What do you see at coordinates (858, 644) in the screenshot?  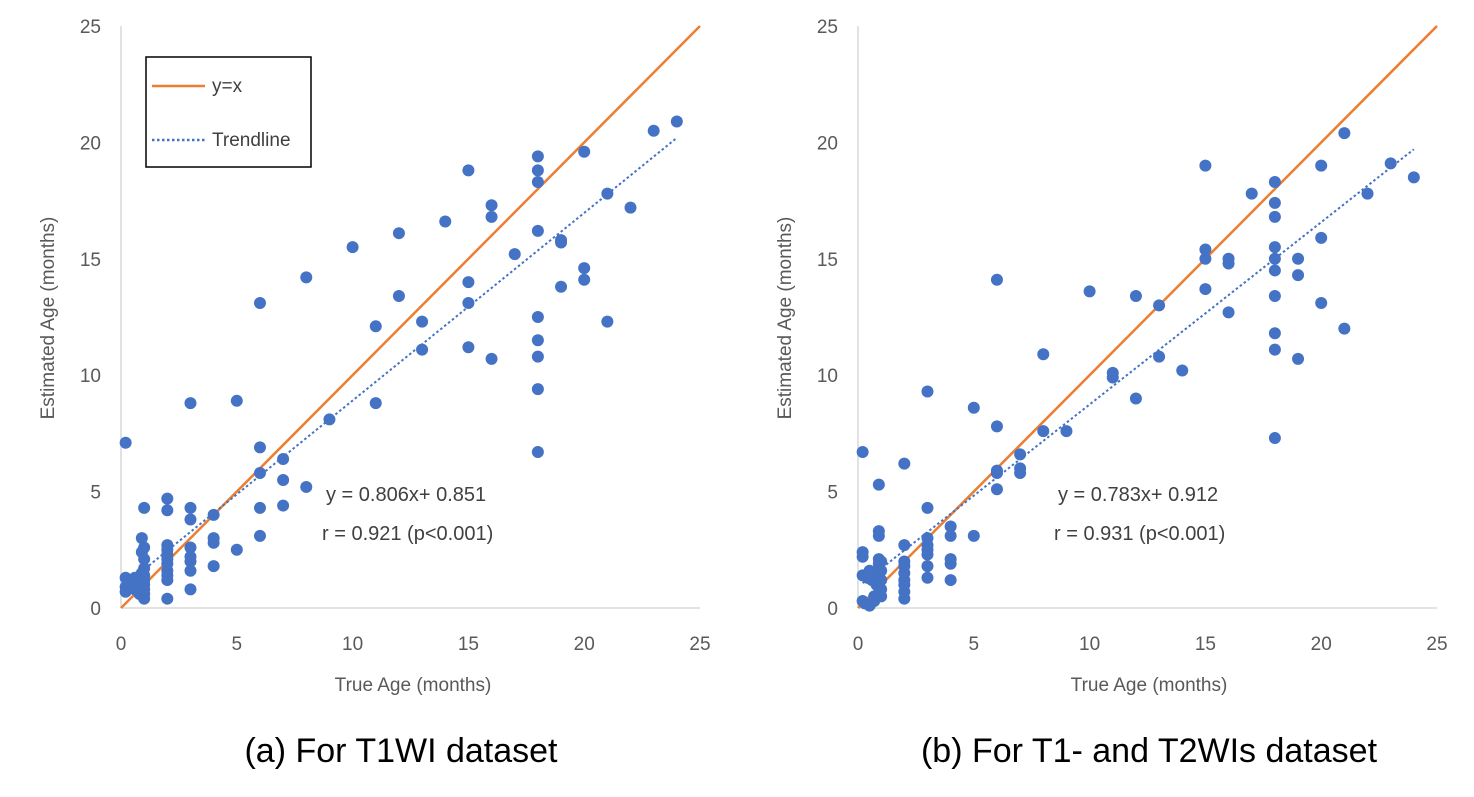 I see `x-tick-label: 0` at bounding box center [858, 644].